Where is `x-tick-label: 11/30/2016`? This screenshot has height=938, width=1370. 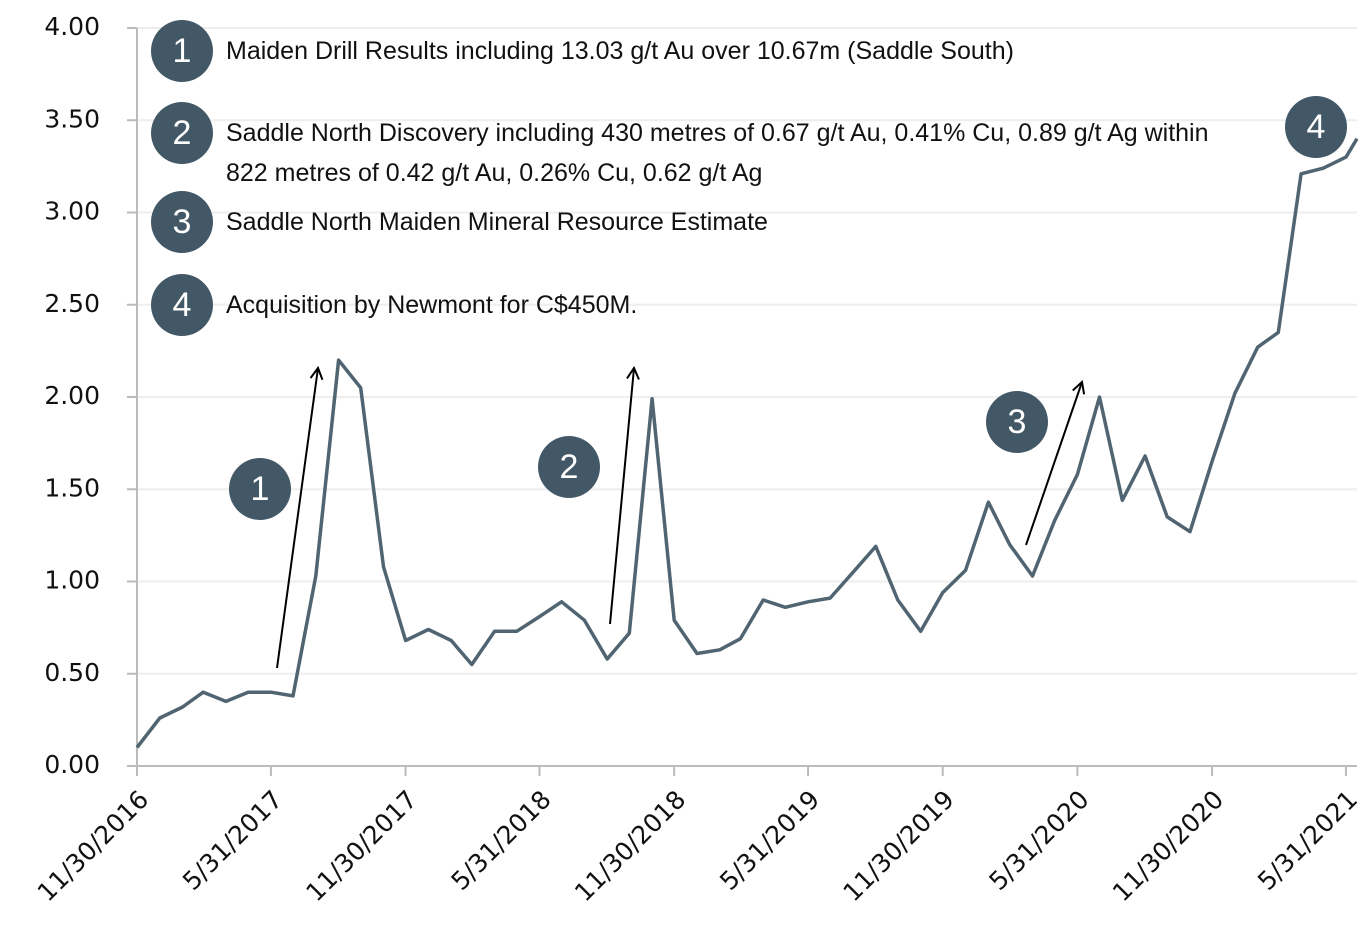 x-tick-label: 11/30/2016 is located at coordinates (93, 846).